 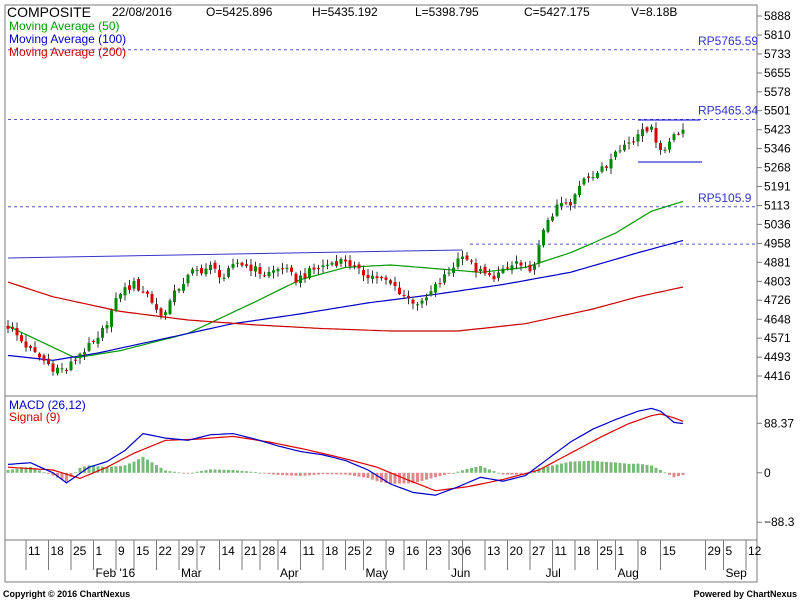 I want to click on open-label: O=5425.896, so click(x=239, y=12).